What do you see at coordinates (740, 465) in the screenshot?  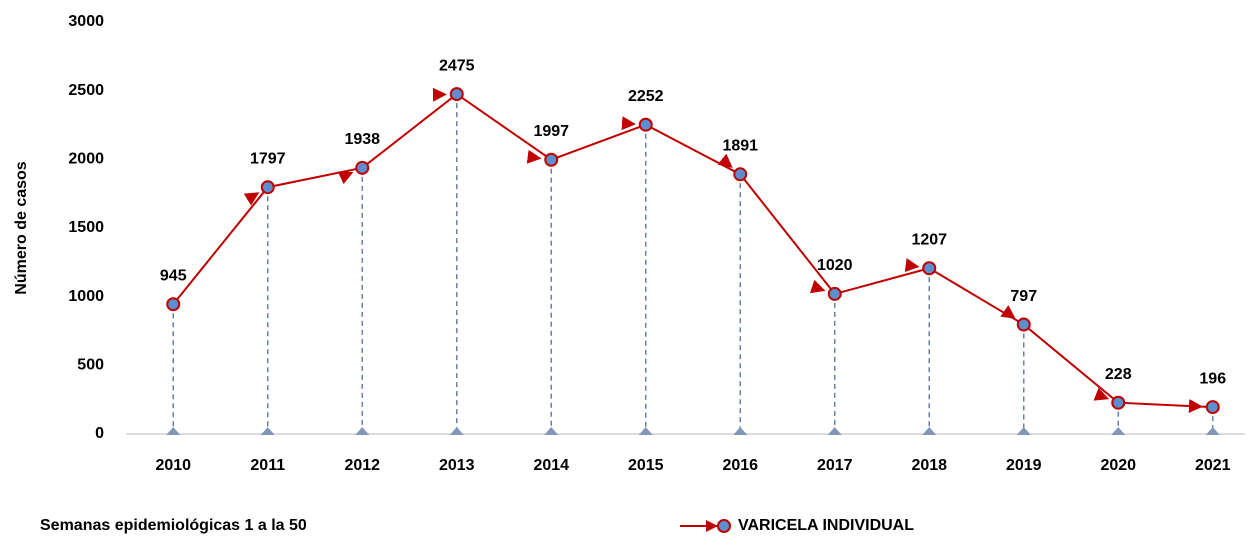 I see `x-tick-label: 2016` at bounding box center [740, 465].